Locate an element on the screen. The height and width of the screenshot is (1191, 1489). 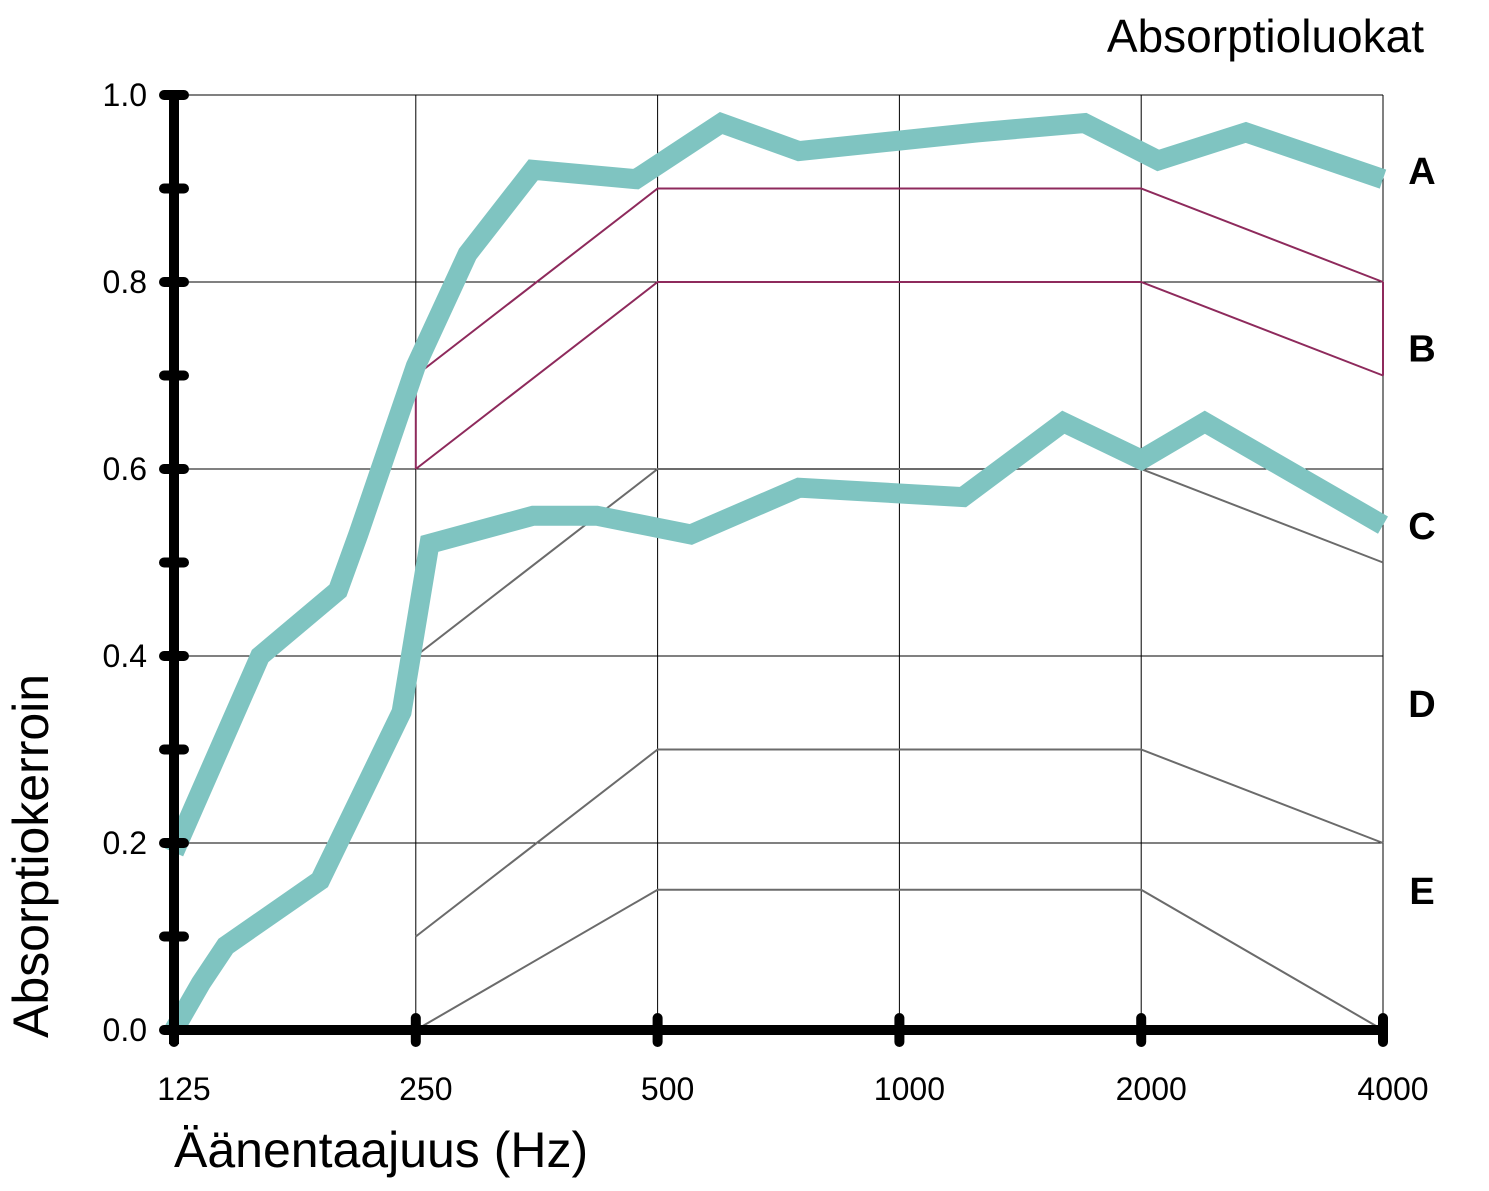
y-tick-label: 0.4 is located at coordinates (125, 656).